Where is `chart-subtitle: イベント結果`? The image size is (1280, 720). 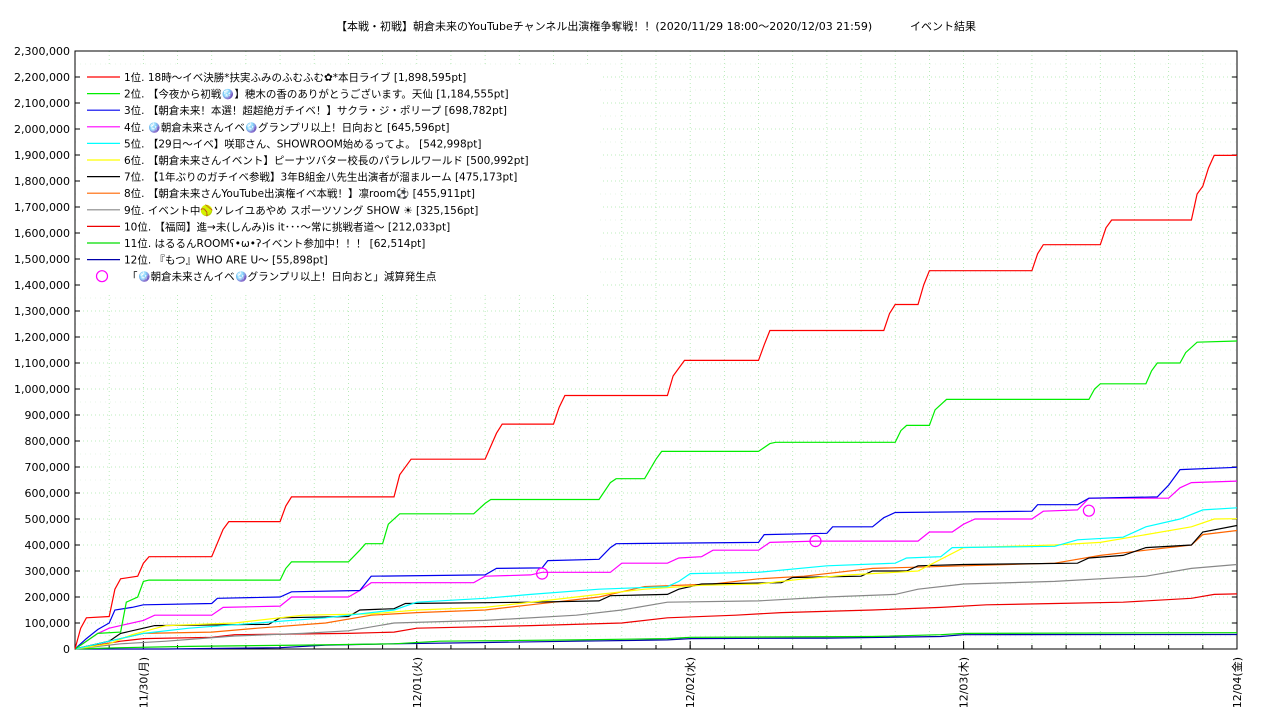
chart-subtitle: イベント結果 is located at coordinates (943, 26).